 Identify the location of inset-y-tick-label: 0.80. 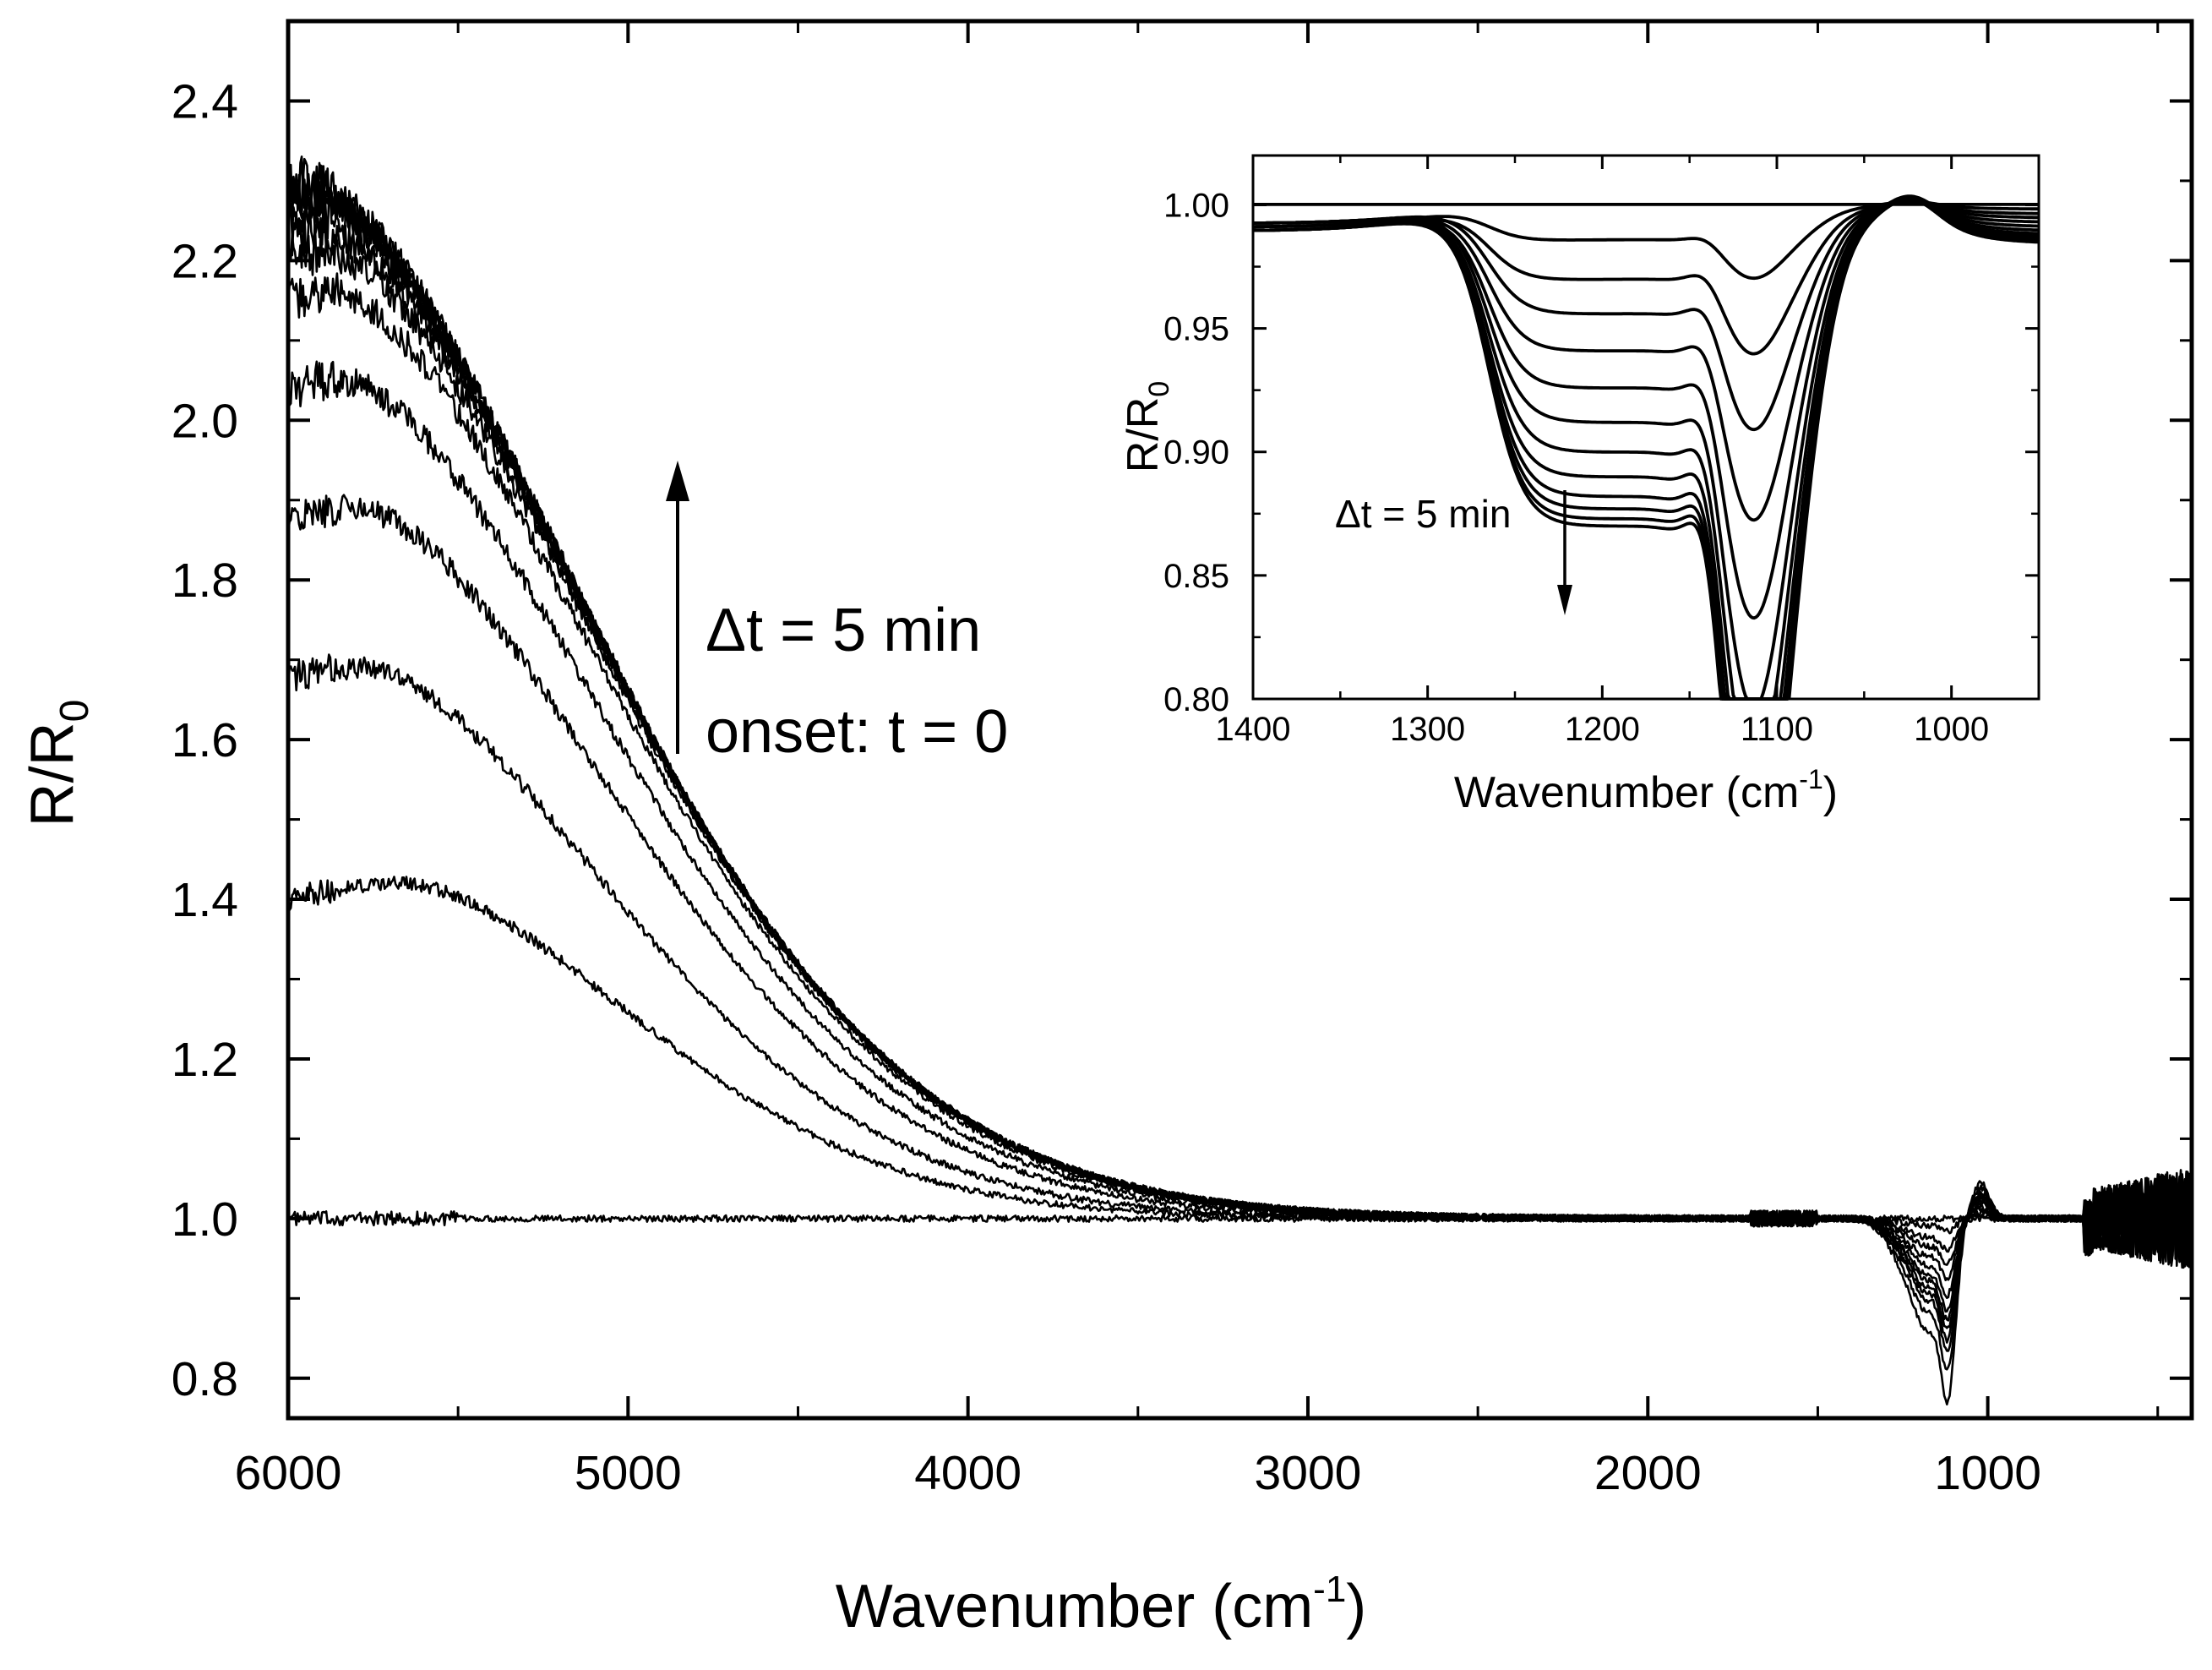
(1196, 699).